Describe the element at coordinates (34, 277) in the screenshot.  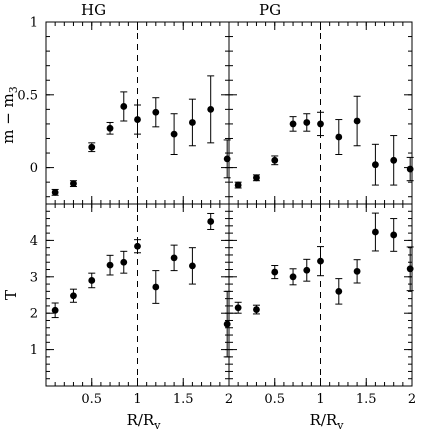
I see `y-tick-label: 3` at that location.